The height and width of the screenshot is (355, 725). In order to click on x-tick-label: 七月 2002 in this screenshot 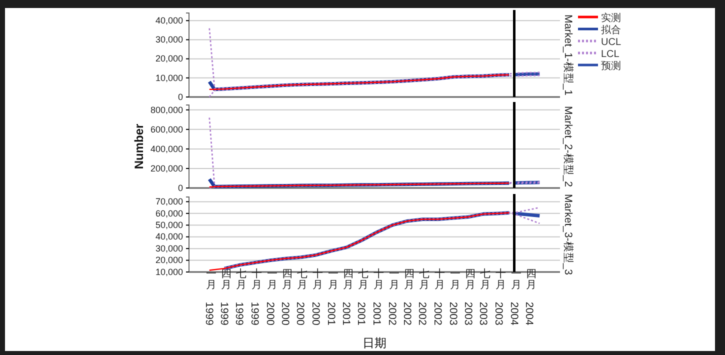, I will do `click(423, 296)`.